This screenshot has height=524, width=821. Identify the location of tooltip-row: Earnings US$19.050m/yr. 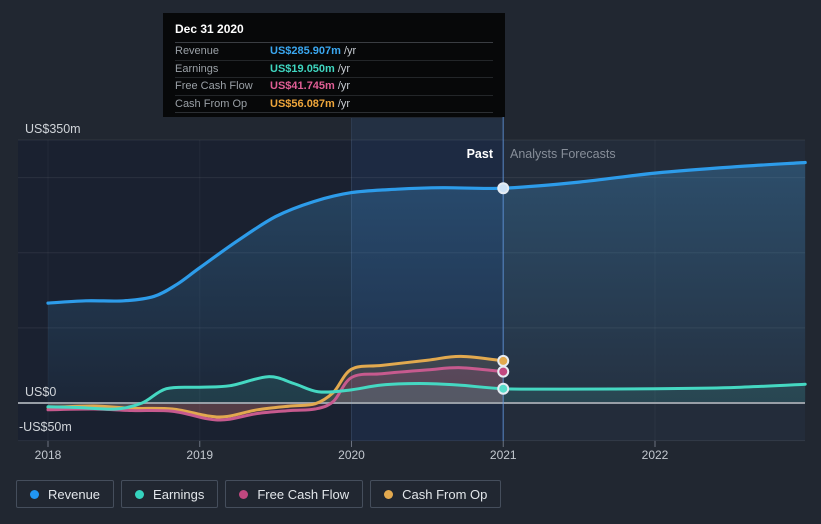
(334, 69).